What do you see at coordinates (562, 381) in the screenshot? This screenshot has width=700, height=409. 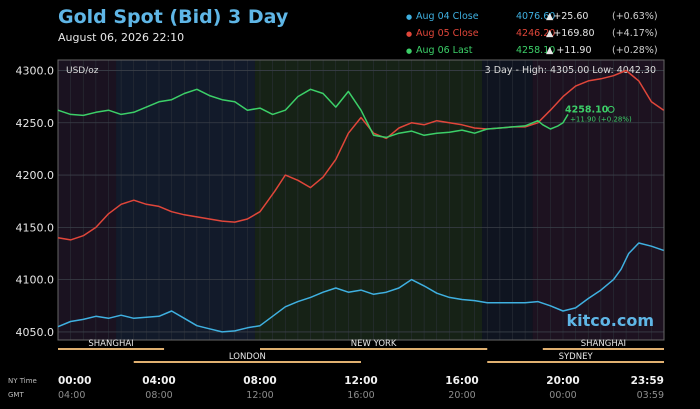 I see `x-tick-label-ny: 20:00` at bounding box center [562, 381].